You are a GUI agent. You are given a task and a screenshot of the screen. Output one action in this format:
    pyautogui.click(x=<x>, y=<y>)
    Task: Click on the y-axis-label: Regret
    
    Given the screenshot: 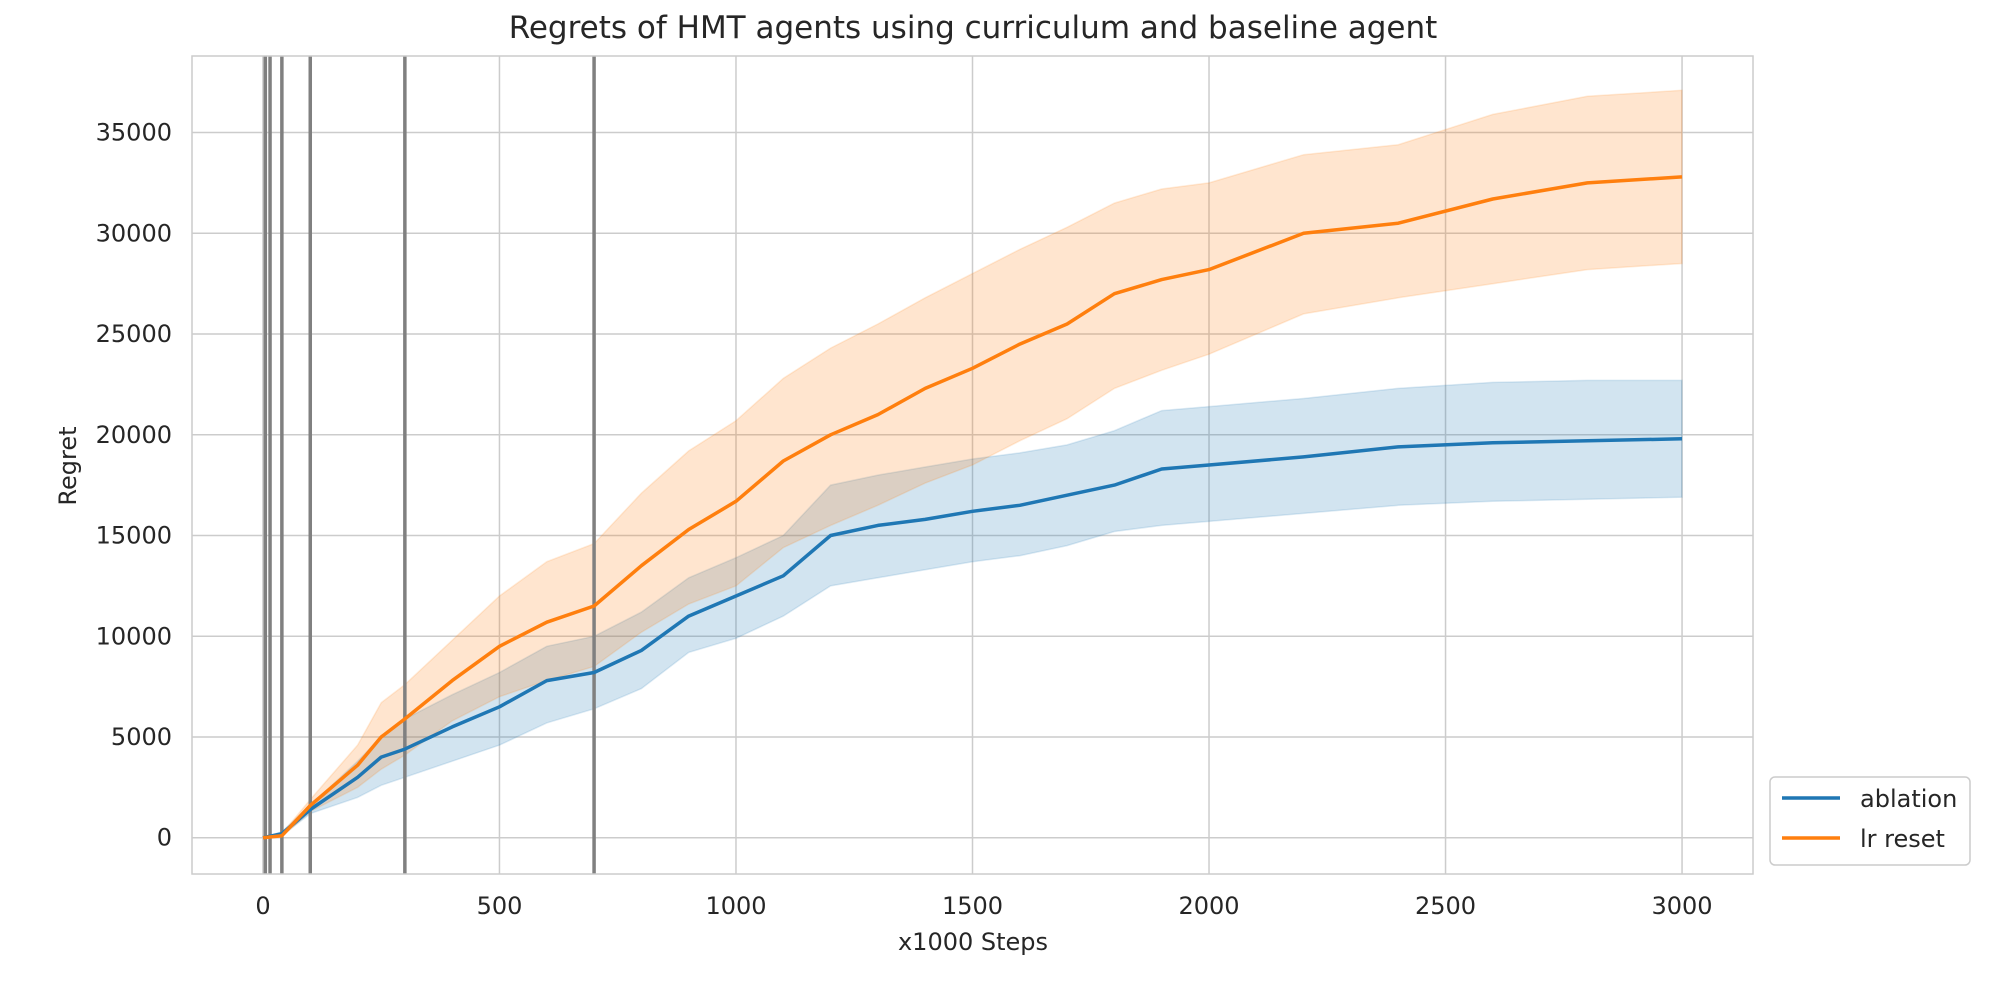 What is the action you would take?
    pyautogui.click(x=68, y=465)
    